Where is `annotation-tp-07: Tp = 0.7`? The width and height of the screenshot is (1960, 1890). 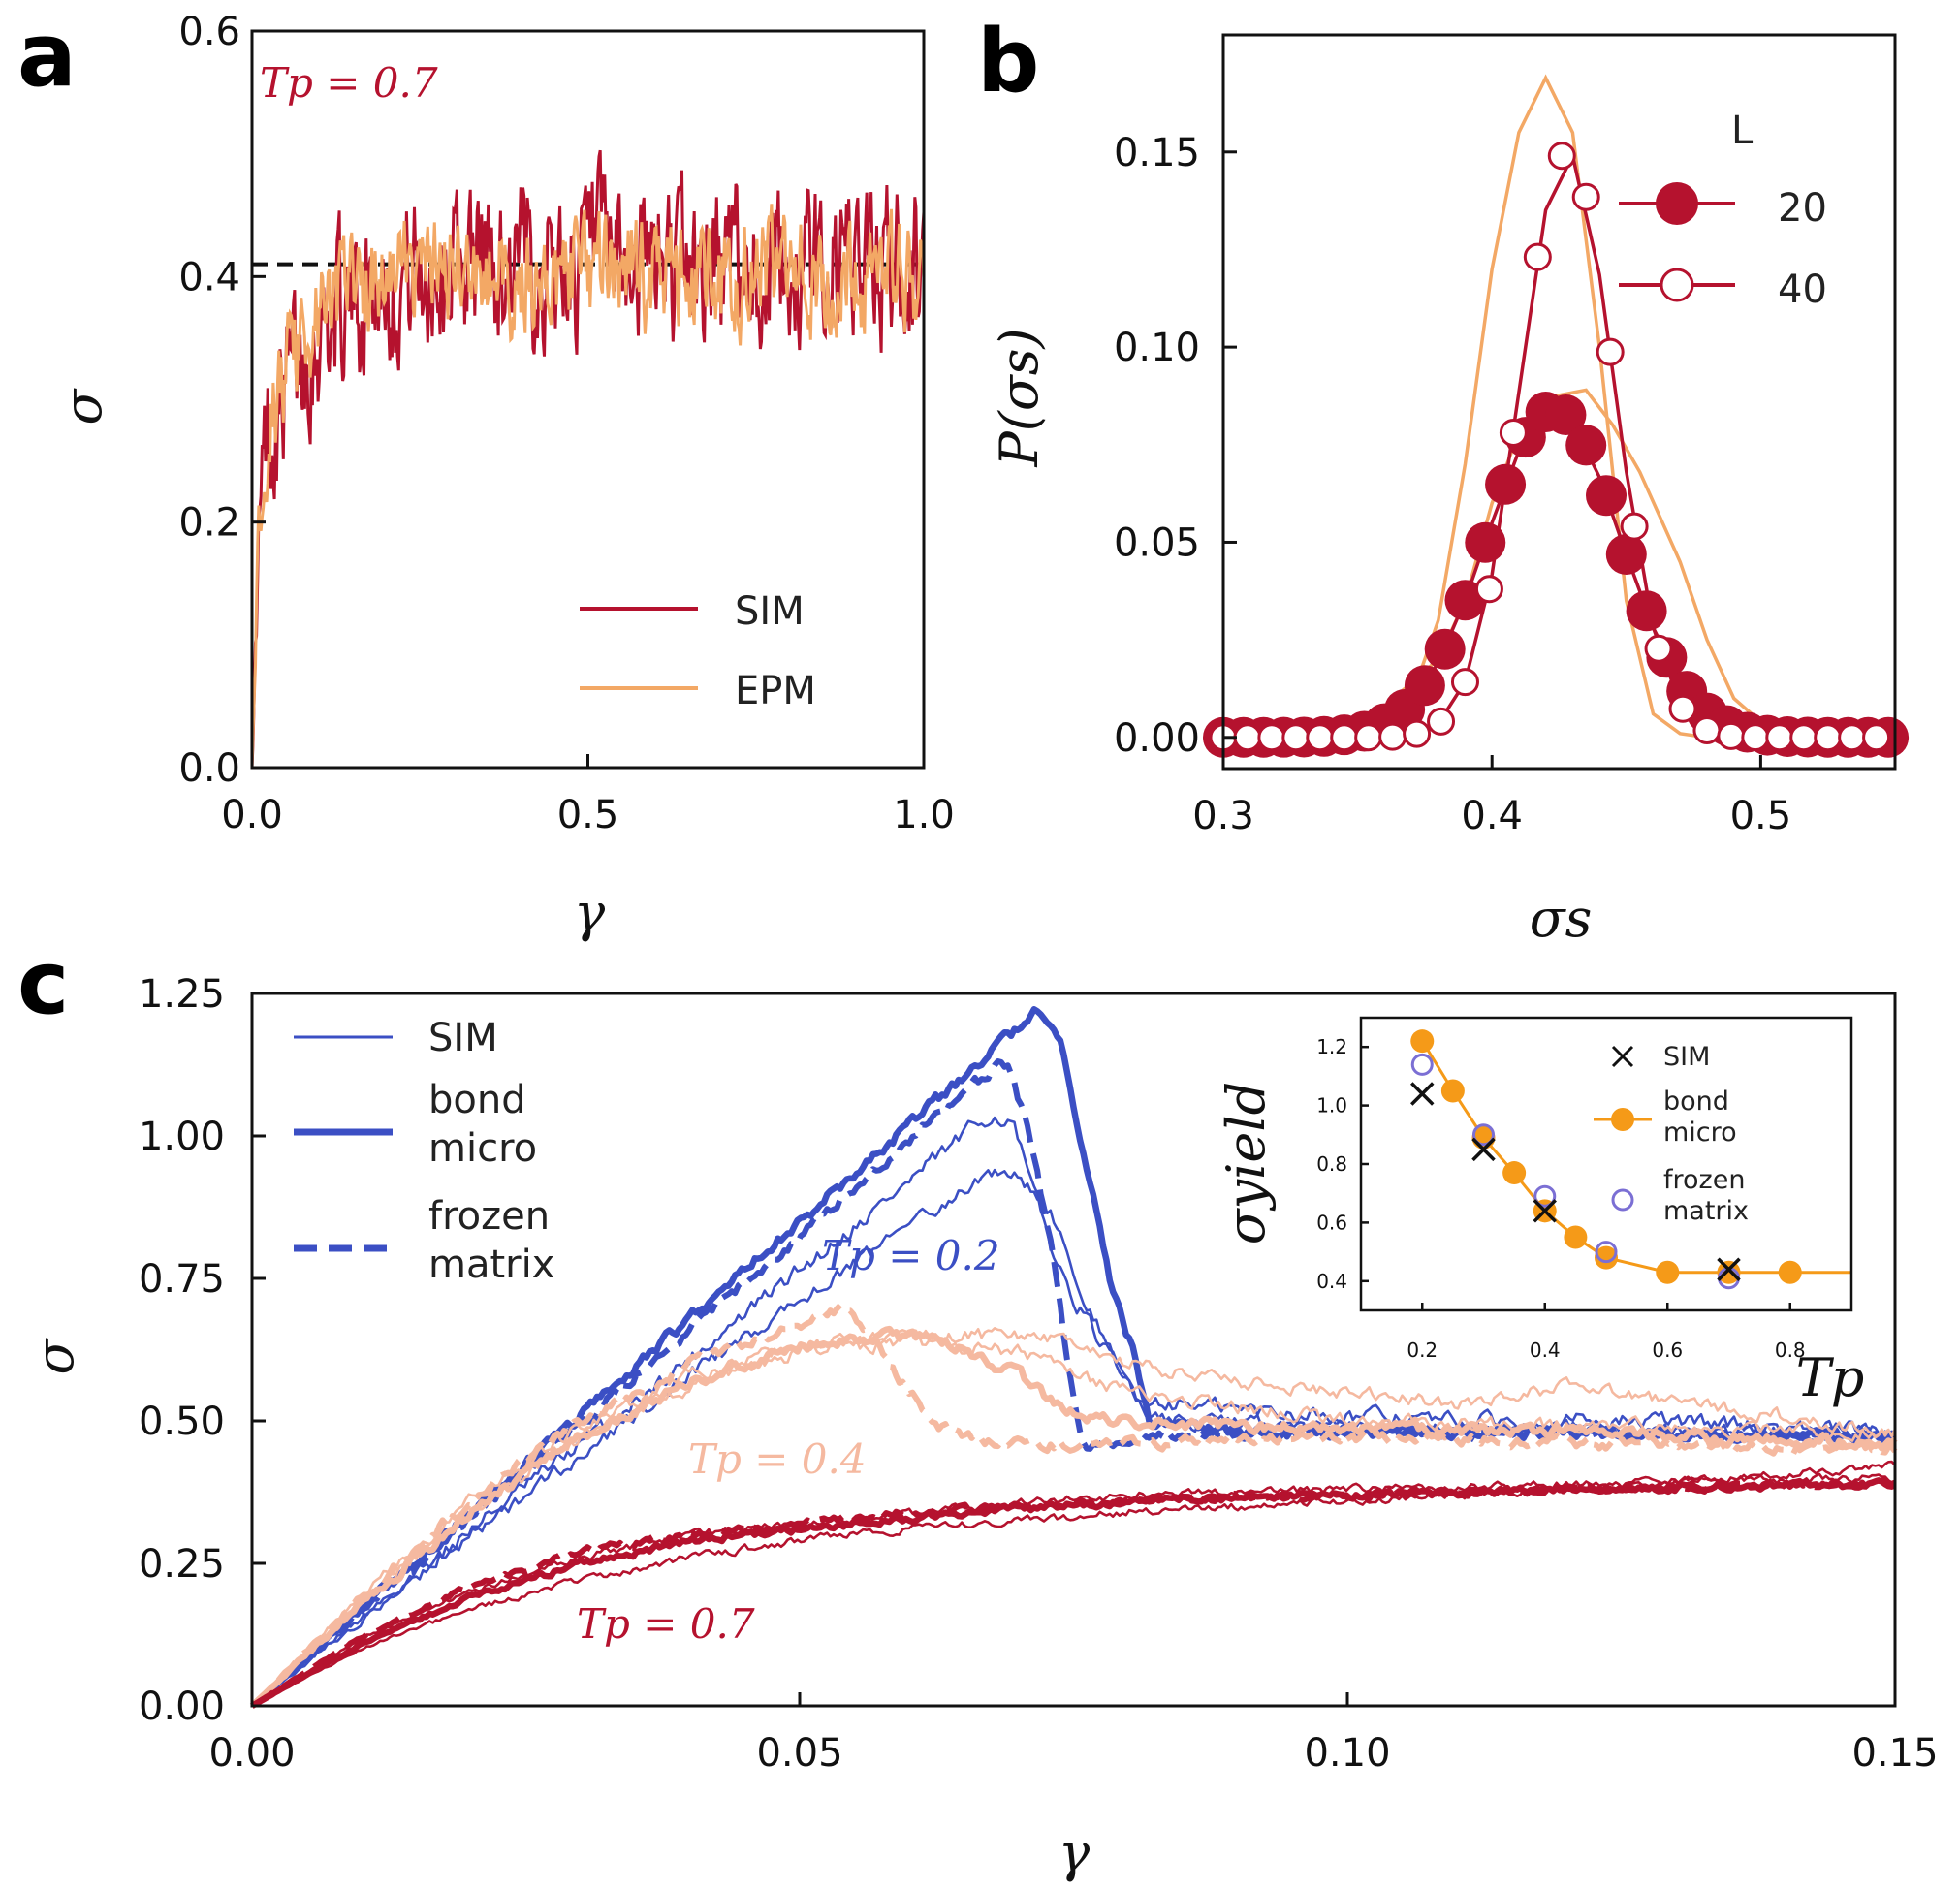 annotation-tp-07: Tp = 0.7 is located at coordinates (666, 1624).